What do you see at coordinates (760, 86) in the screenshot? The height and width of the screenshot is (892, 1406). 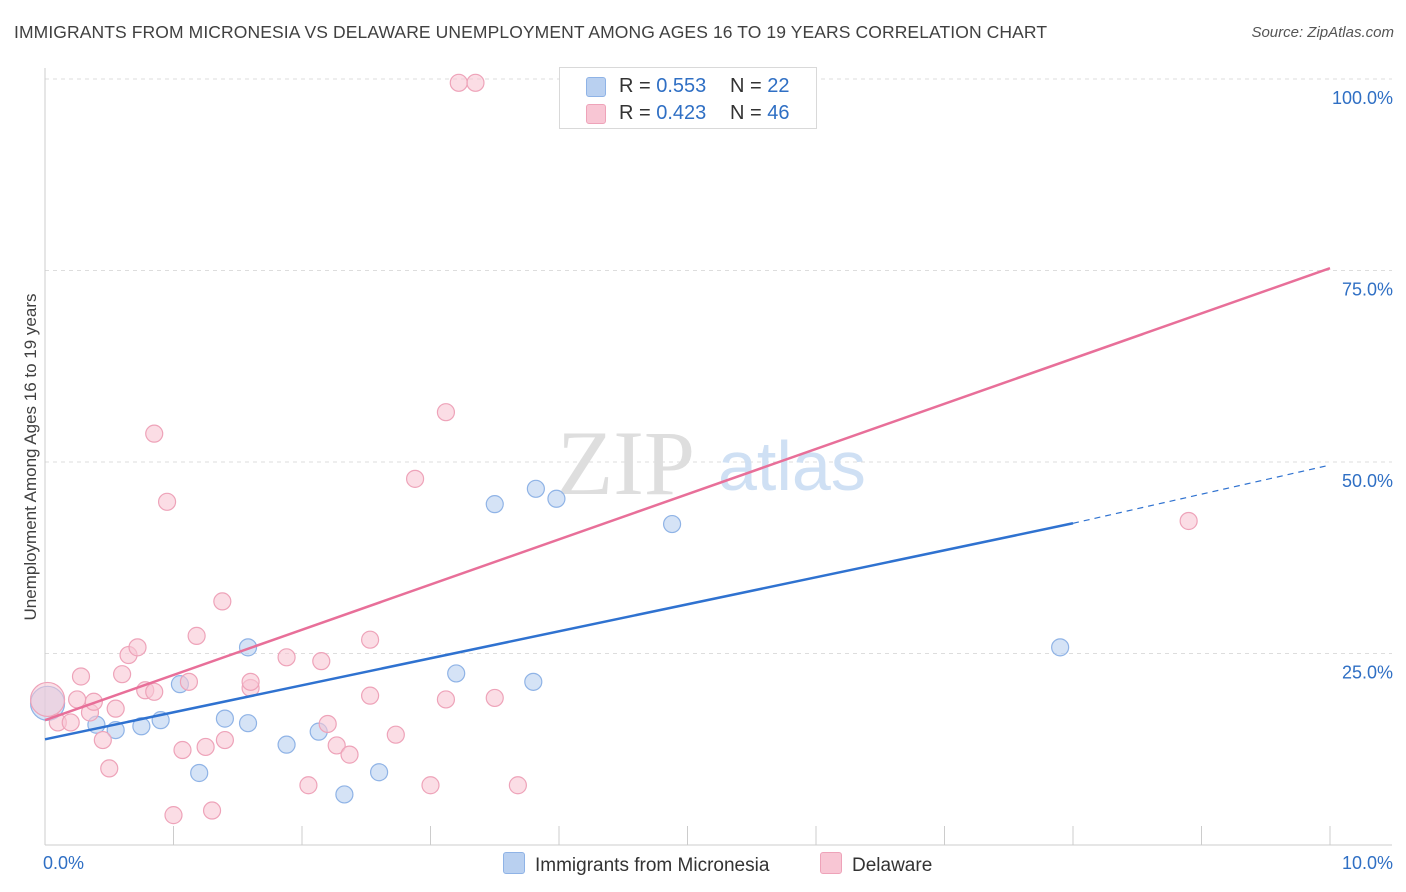 I see `legend-n-micronesia: N = 22` at bounding box center [760, 86].